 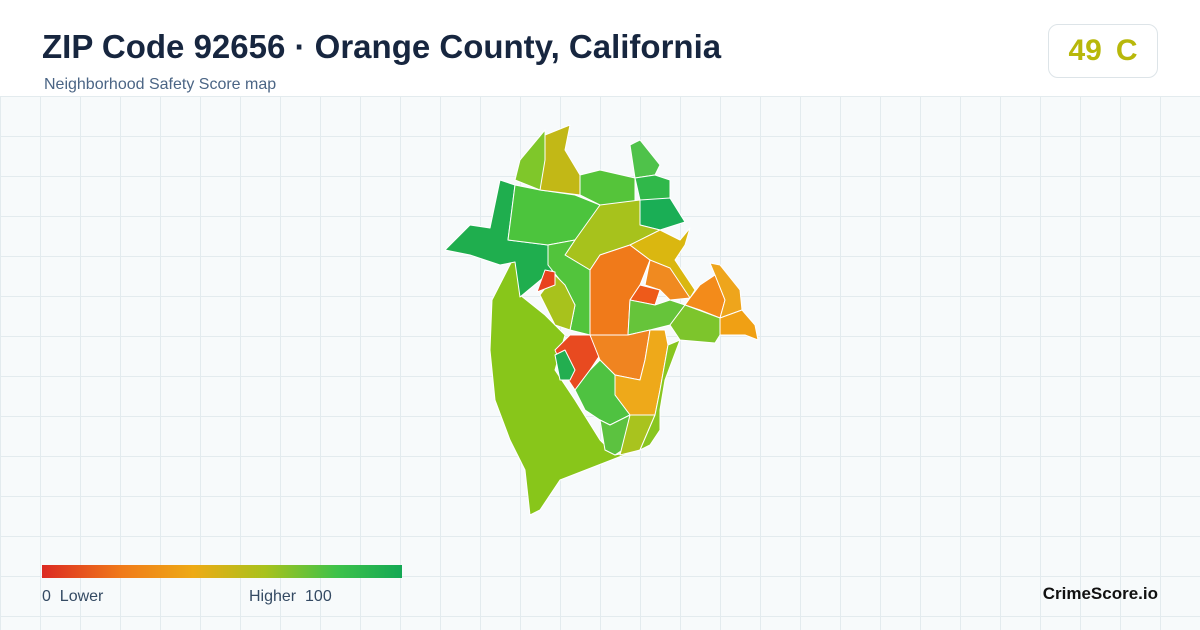 I want to click on legend-min-value: 0, so click(x=46, y=596).